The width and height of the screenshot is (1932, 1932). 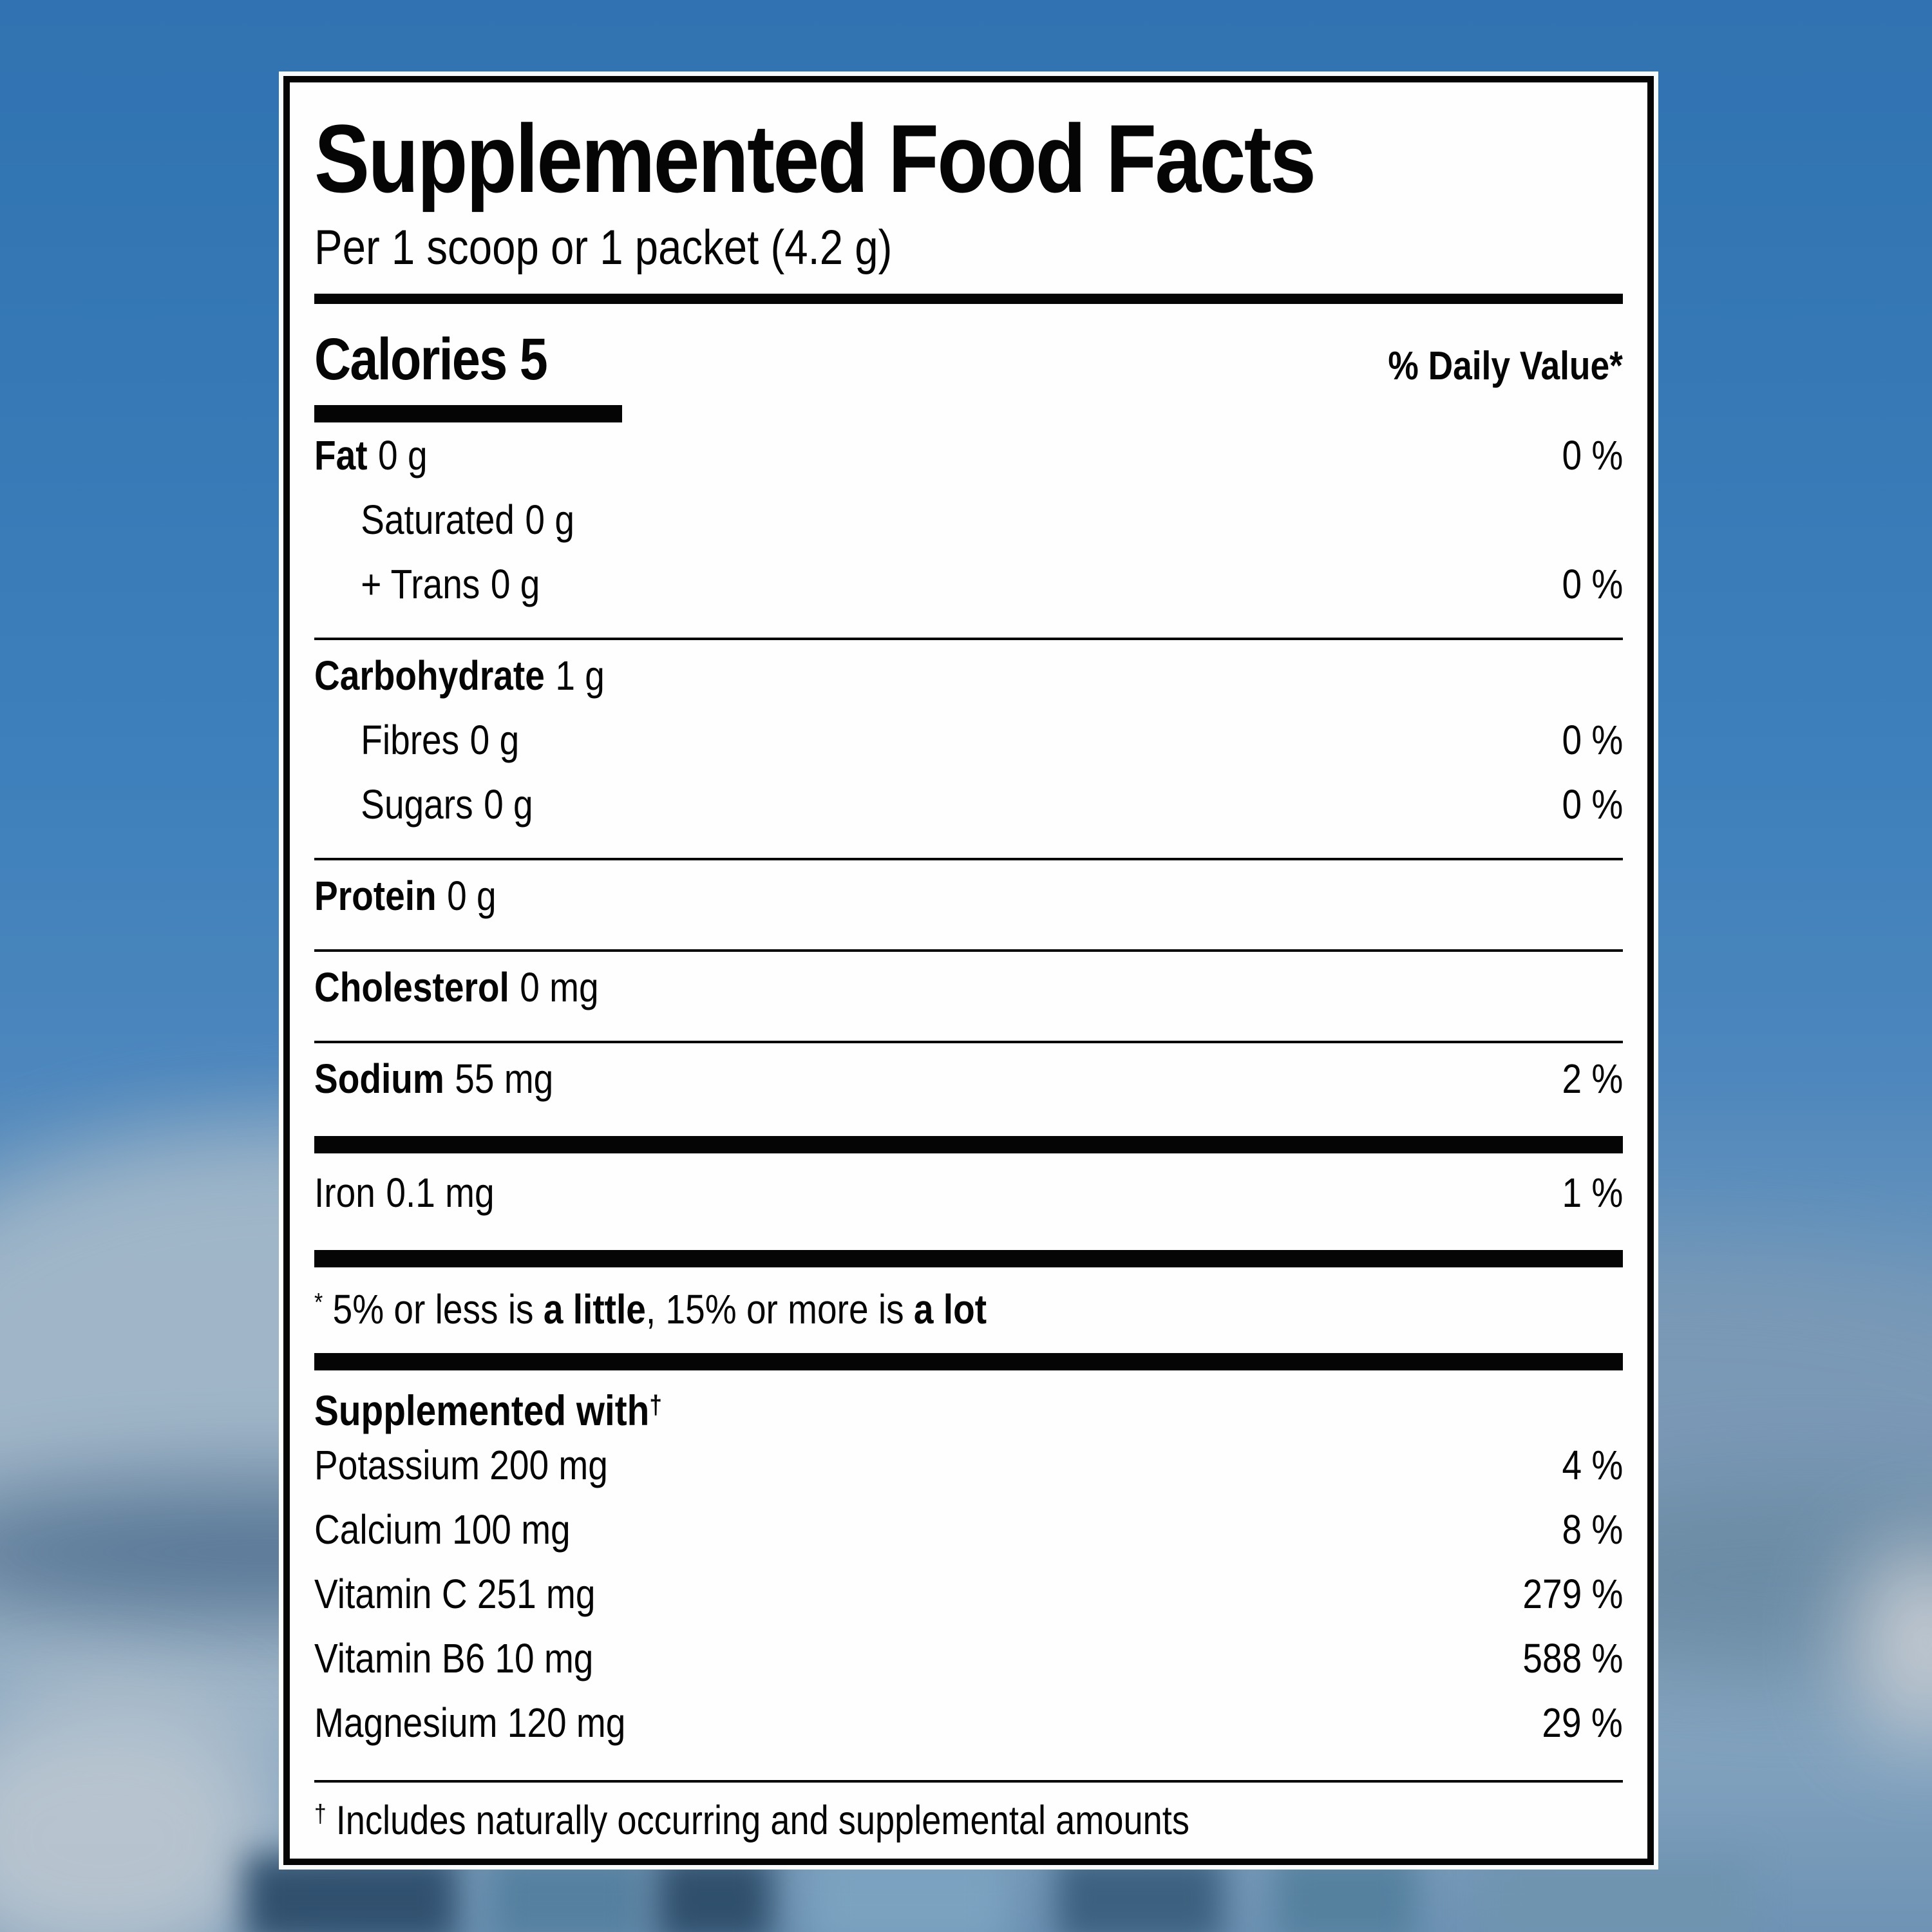 What do you see at coordinates (371, 455) in the screenshot?
I see `nutrient-name: Fat 0 g` at bounding box center [371, 455].